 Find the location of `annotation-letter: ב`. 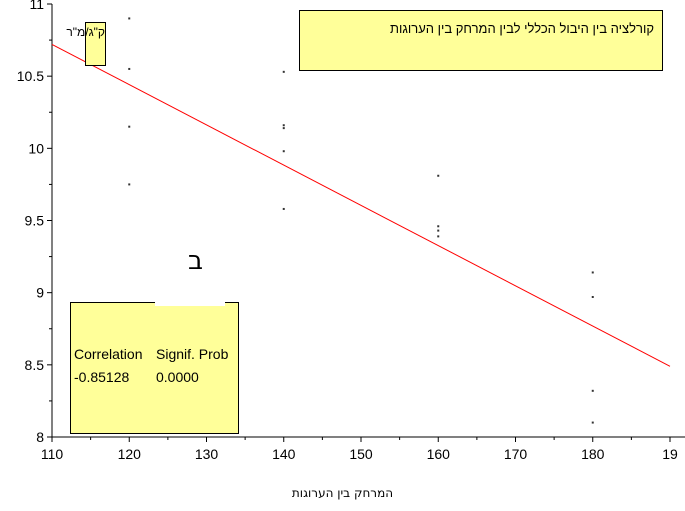

annotation-letter: ב is located at coordinates (196, 261).